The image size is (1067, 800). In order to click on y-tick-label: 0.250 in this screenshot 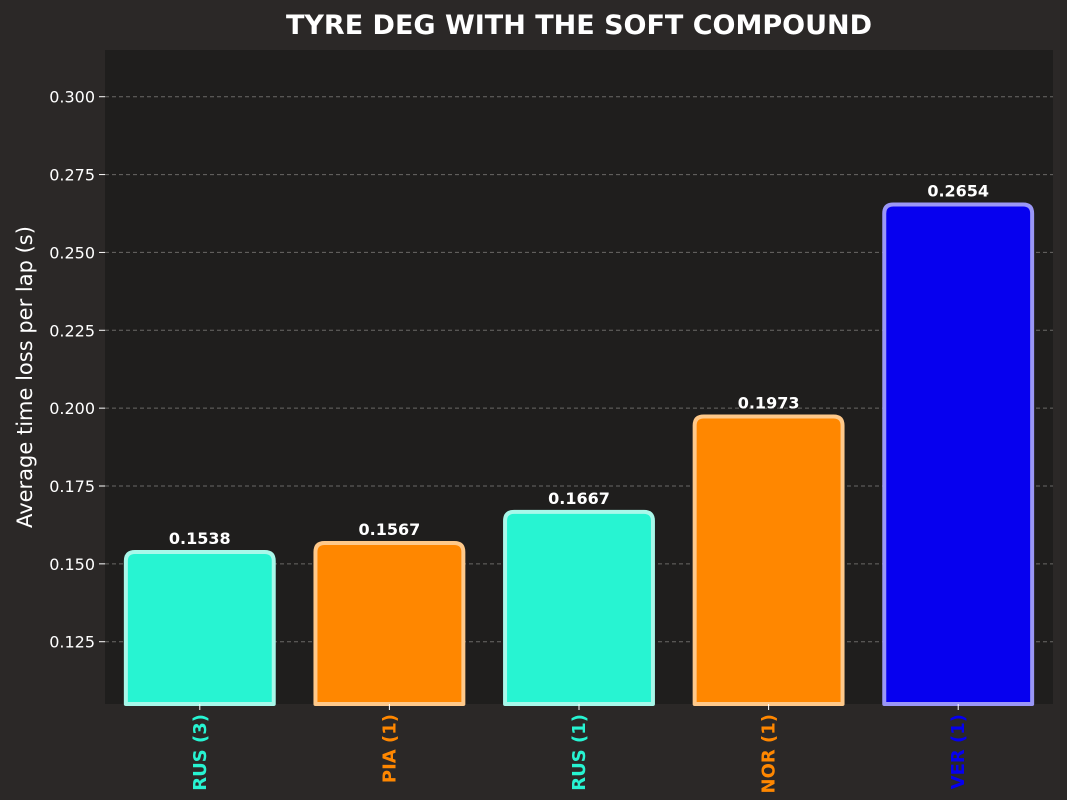, I will do `click(72, 252)`.